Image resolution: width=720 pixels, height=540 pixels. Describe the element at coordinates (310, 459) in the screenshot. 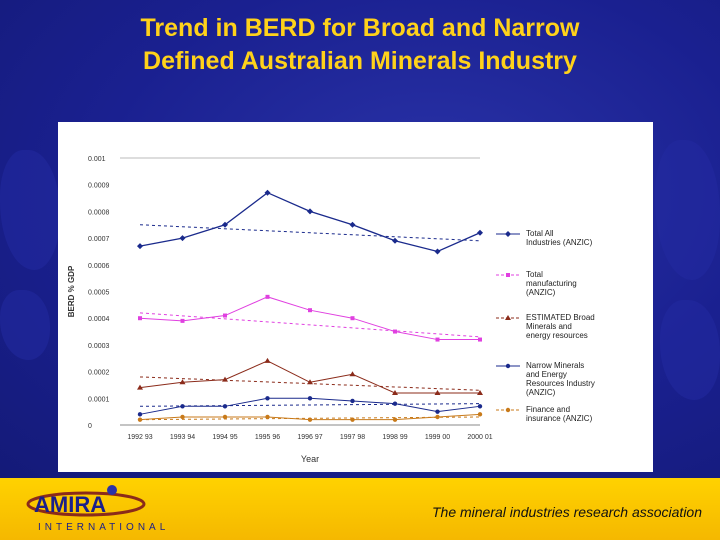

I see `x-axis-label: Year` at that location.